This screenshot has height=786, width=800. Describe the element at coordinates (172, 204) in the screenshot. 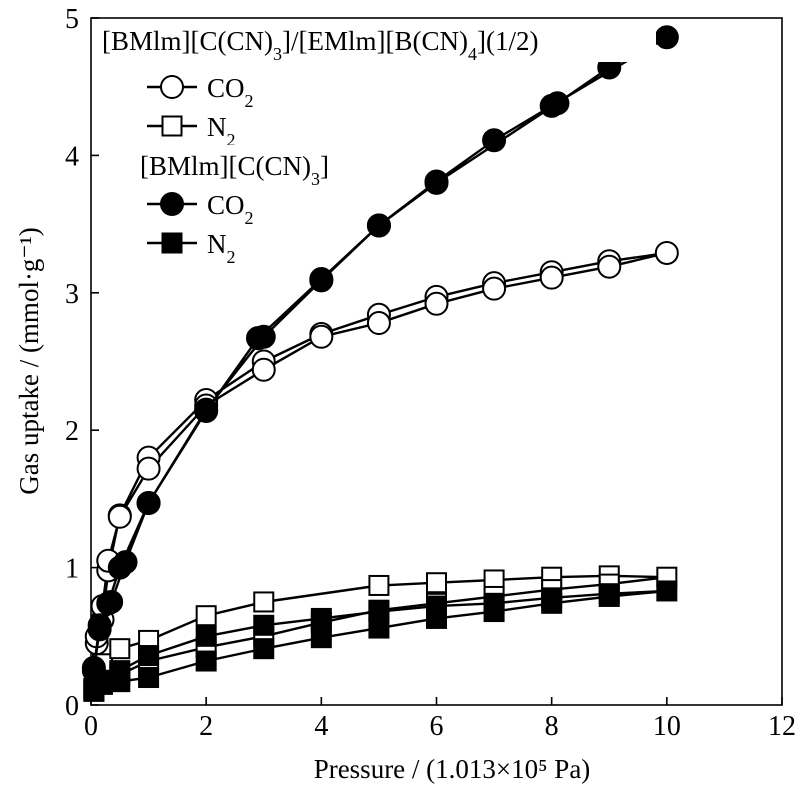

I see `legend-marker-circle-filled` at that location.